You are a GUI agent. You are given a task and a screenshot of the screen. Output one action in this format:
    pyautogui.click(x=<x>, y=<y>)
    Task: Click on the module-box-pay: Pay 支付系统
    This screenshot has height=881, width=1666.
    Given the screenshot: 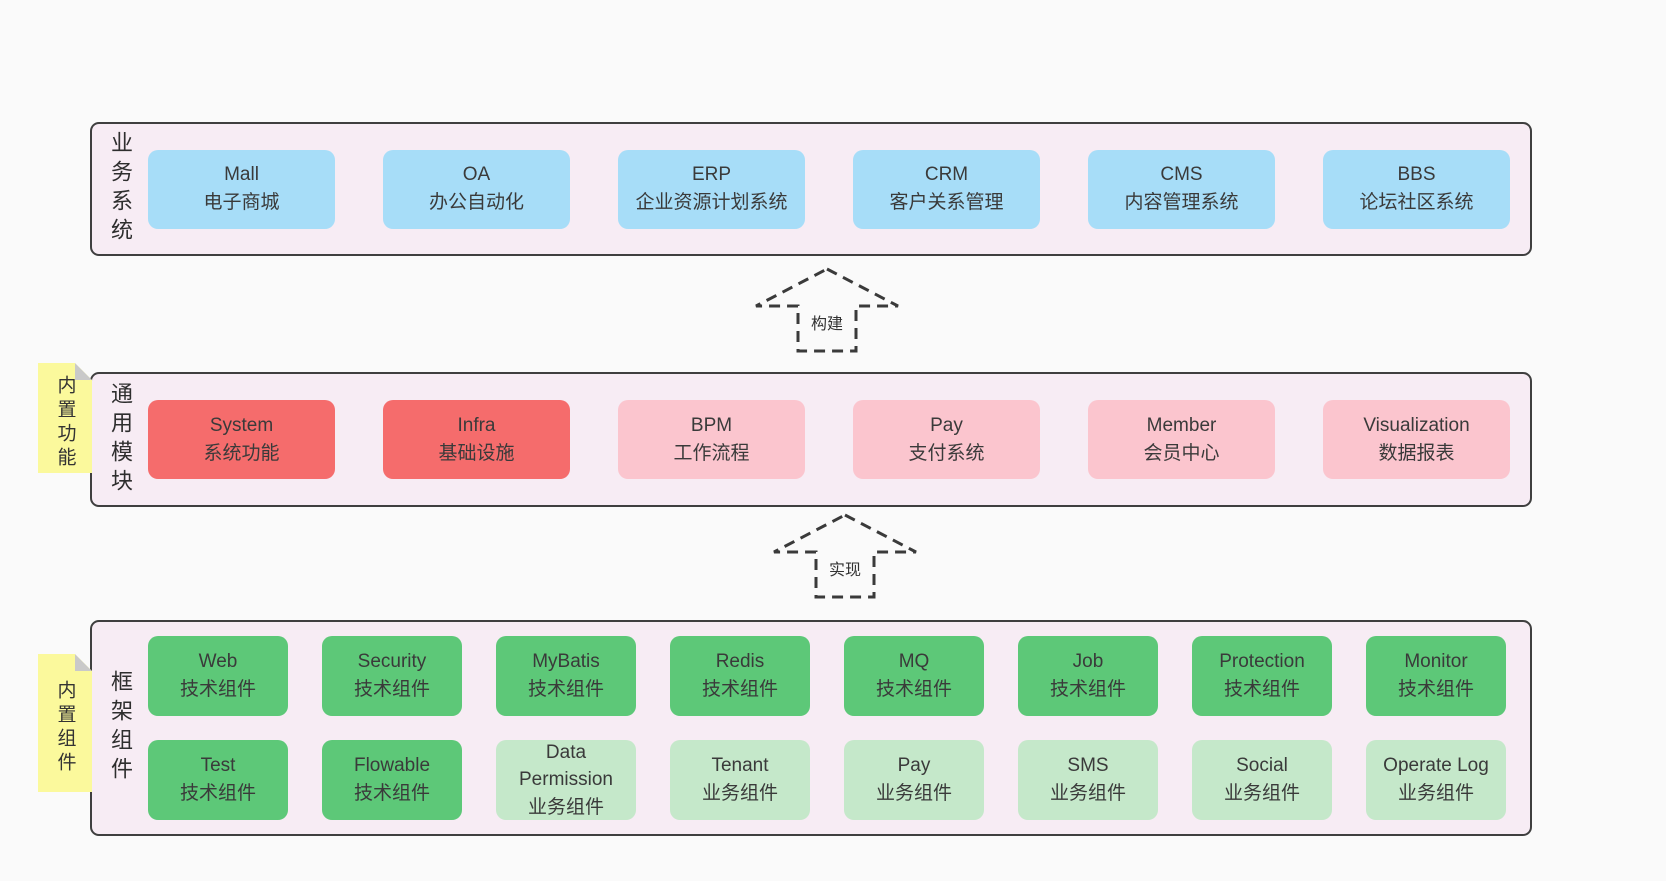 What is the action you would take?
    pyautogui.click(x=946, y=439)
    